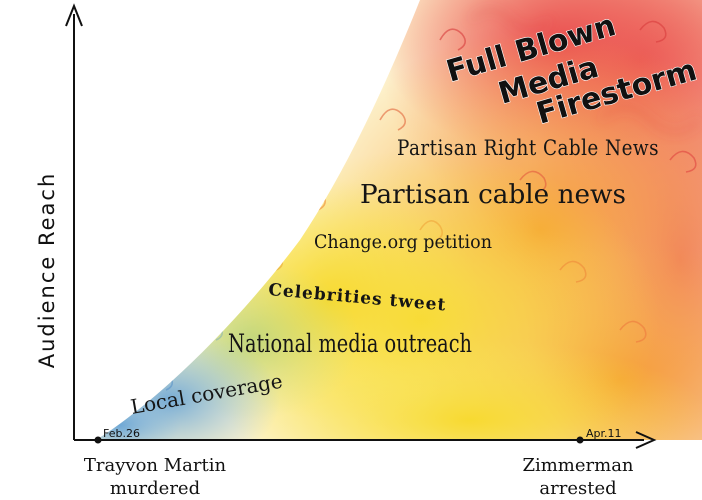 The image size is (702, 500). Describe the element at coordinates (365, 440) in the screenshot. I see `x-axis` at that location.